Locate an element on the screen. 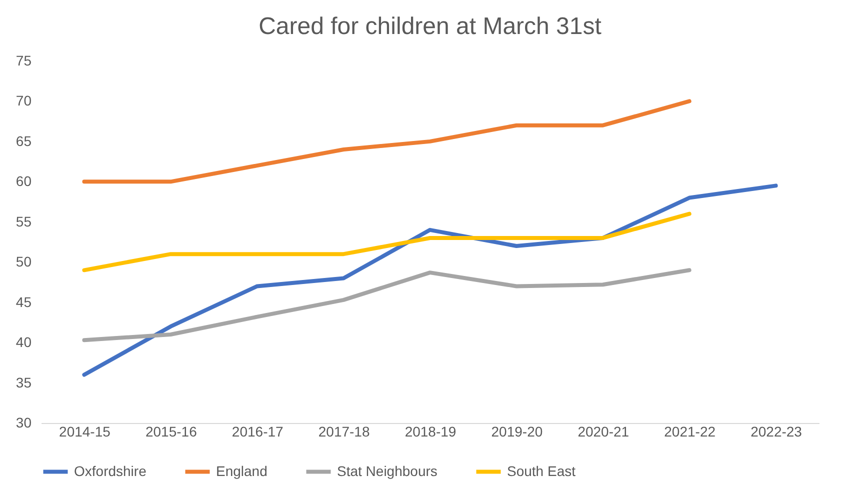  x-tick-label: 2022-23 is located at coordinates (776, 432).